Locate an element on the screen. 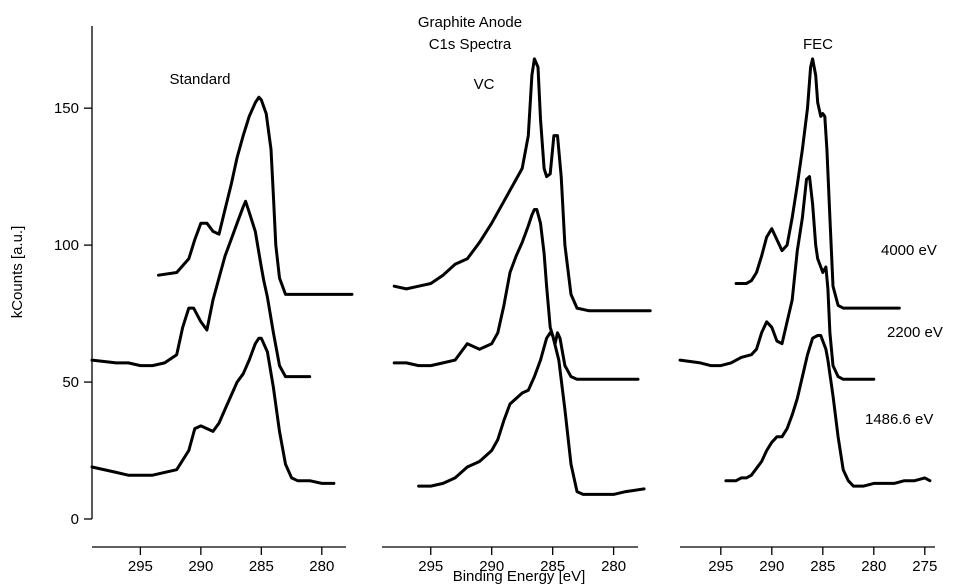 The width and height of the screenshot is (969, 587). panel-label-standard: Standard is located at coordinates (200, 79).